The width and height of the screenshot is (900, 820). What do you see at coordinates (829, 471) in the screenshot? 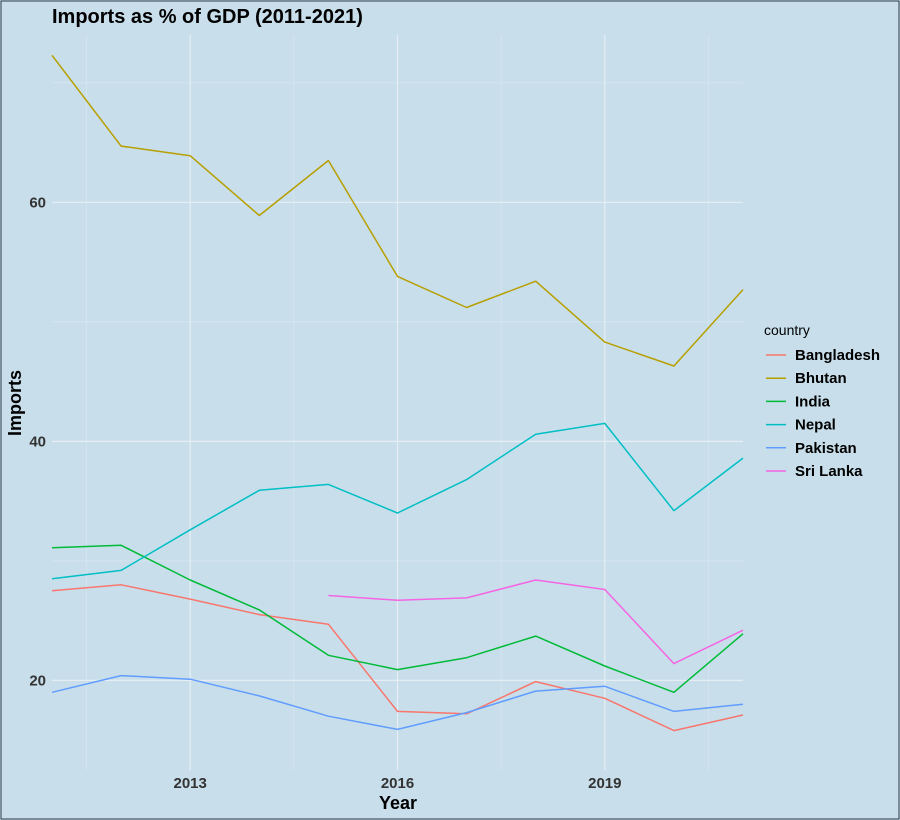
I see `legend-label-sri-lanka: Sri Lanka` at bounding box center [829, 471].